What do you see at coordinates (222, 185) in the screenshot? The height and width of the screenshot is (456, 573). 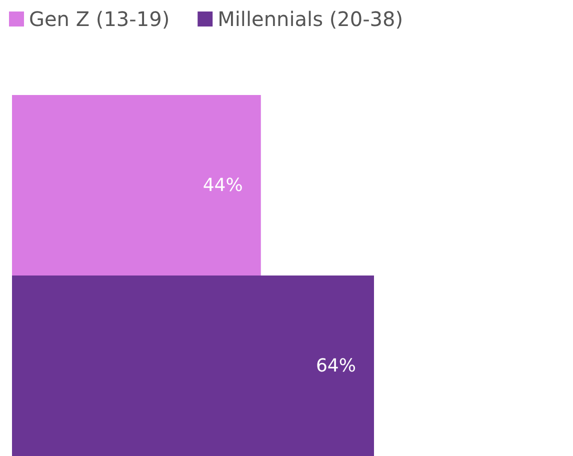 I see `data-label: 44%` at bounding box center [222, 185].